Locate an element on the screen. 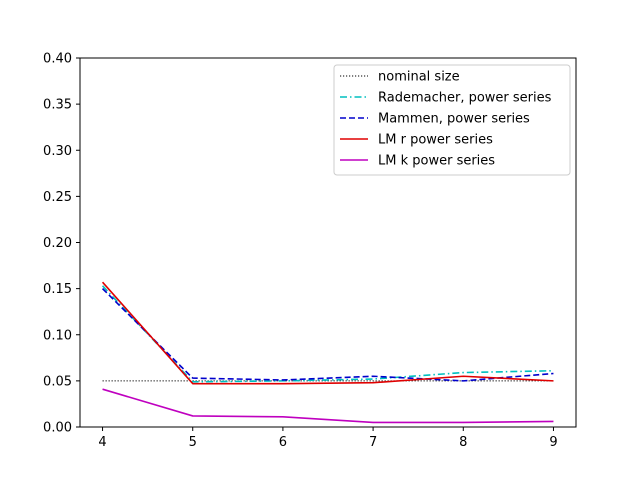 Image resolution: width=640 pixels, height=480 pixels. legend-label-2: Rademacher, power series is located at coordinates (465, 98).